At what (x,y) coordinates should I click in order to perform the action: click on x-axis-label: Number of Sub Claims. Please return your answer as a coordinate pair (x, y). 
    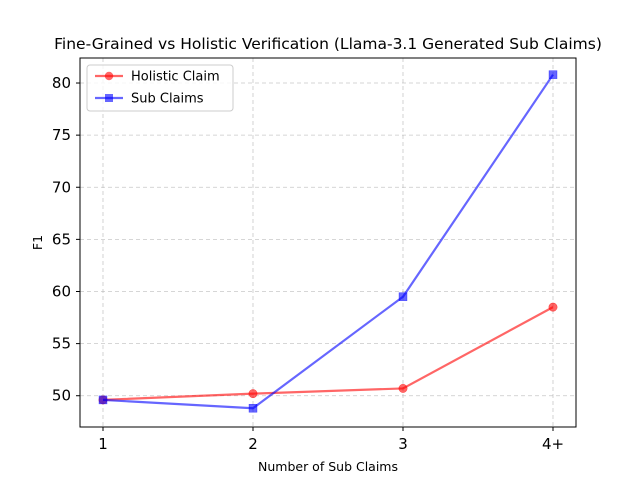
    Looking at the image, I should click on (328, 466).